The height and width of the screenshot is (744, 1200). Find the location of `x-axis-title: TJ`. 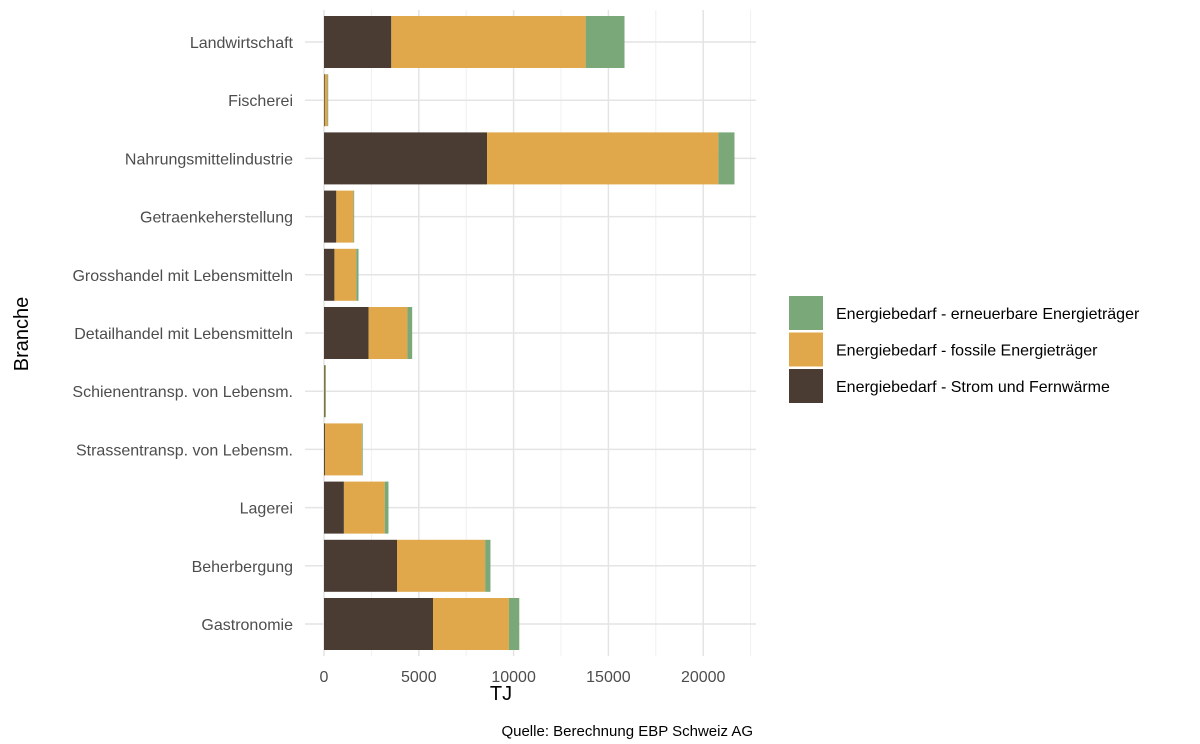

x-axis-title: TJ is located at coordinates (501, 694).